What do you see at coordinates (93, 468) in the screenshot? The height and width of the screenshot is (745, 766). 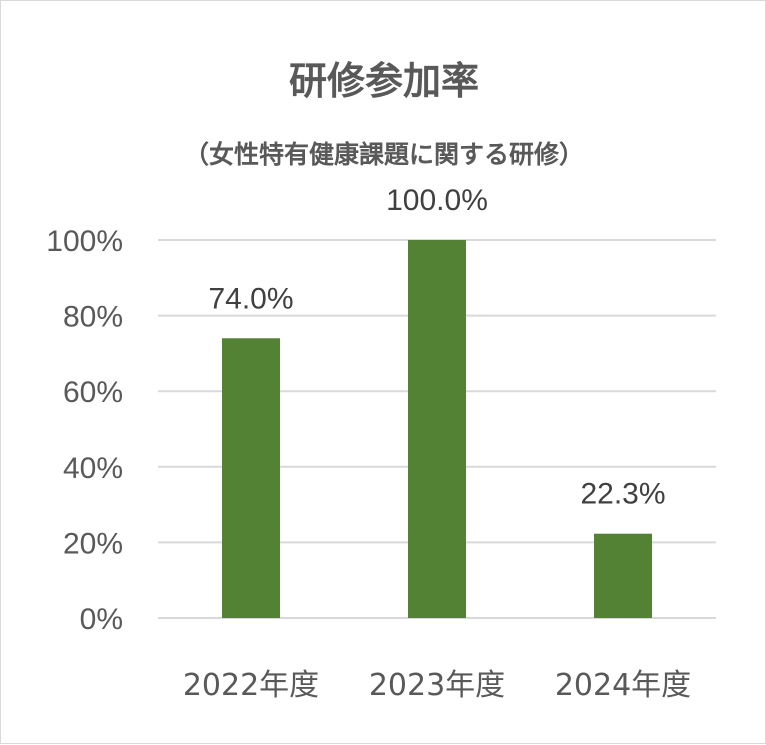 I see `y-tick-label: 40%` at bounding box center [93, 468].